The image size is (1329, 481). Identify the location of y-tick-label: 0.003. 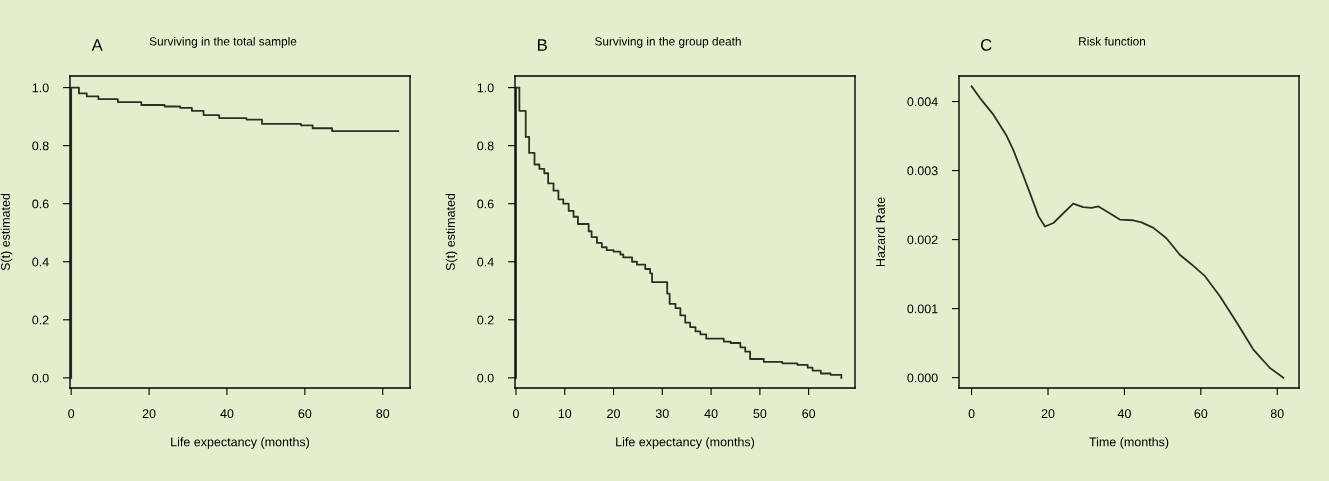
(922, 171).